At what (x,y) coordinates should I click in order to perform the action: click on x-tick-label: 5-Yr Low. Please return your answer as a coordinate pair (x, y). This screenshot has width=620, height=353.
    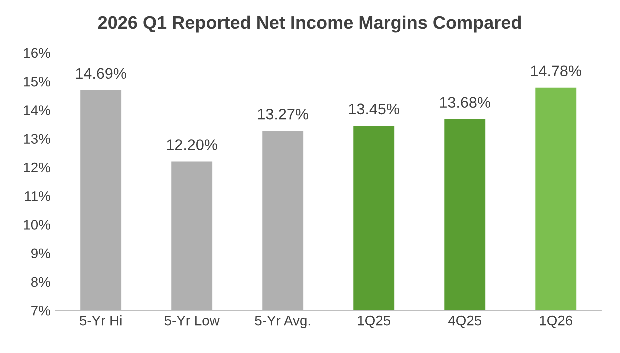
    Looking at the image, I should click on (192, 321).